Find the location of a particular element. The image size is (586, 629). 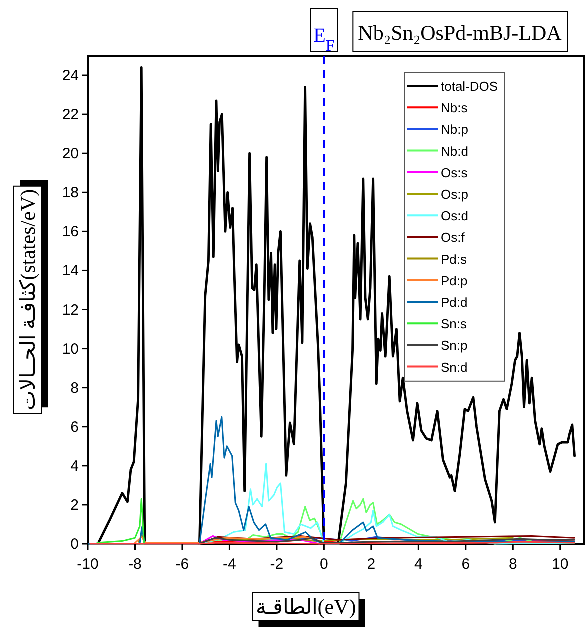

legend-label: Os:p is located at coordinates (454, 194).